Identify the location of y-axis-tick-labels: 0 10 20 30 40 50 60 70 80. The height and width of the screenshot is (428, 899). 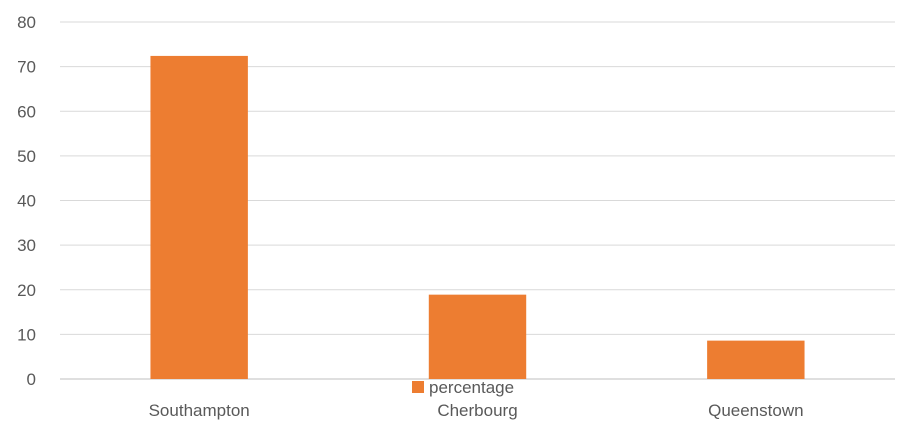
(26, 201).